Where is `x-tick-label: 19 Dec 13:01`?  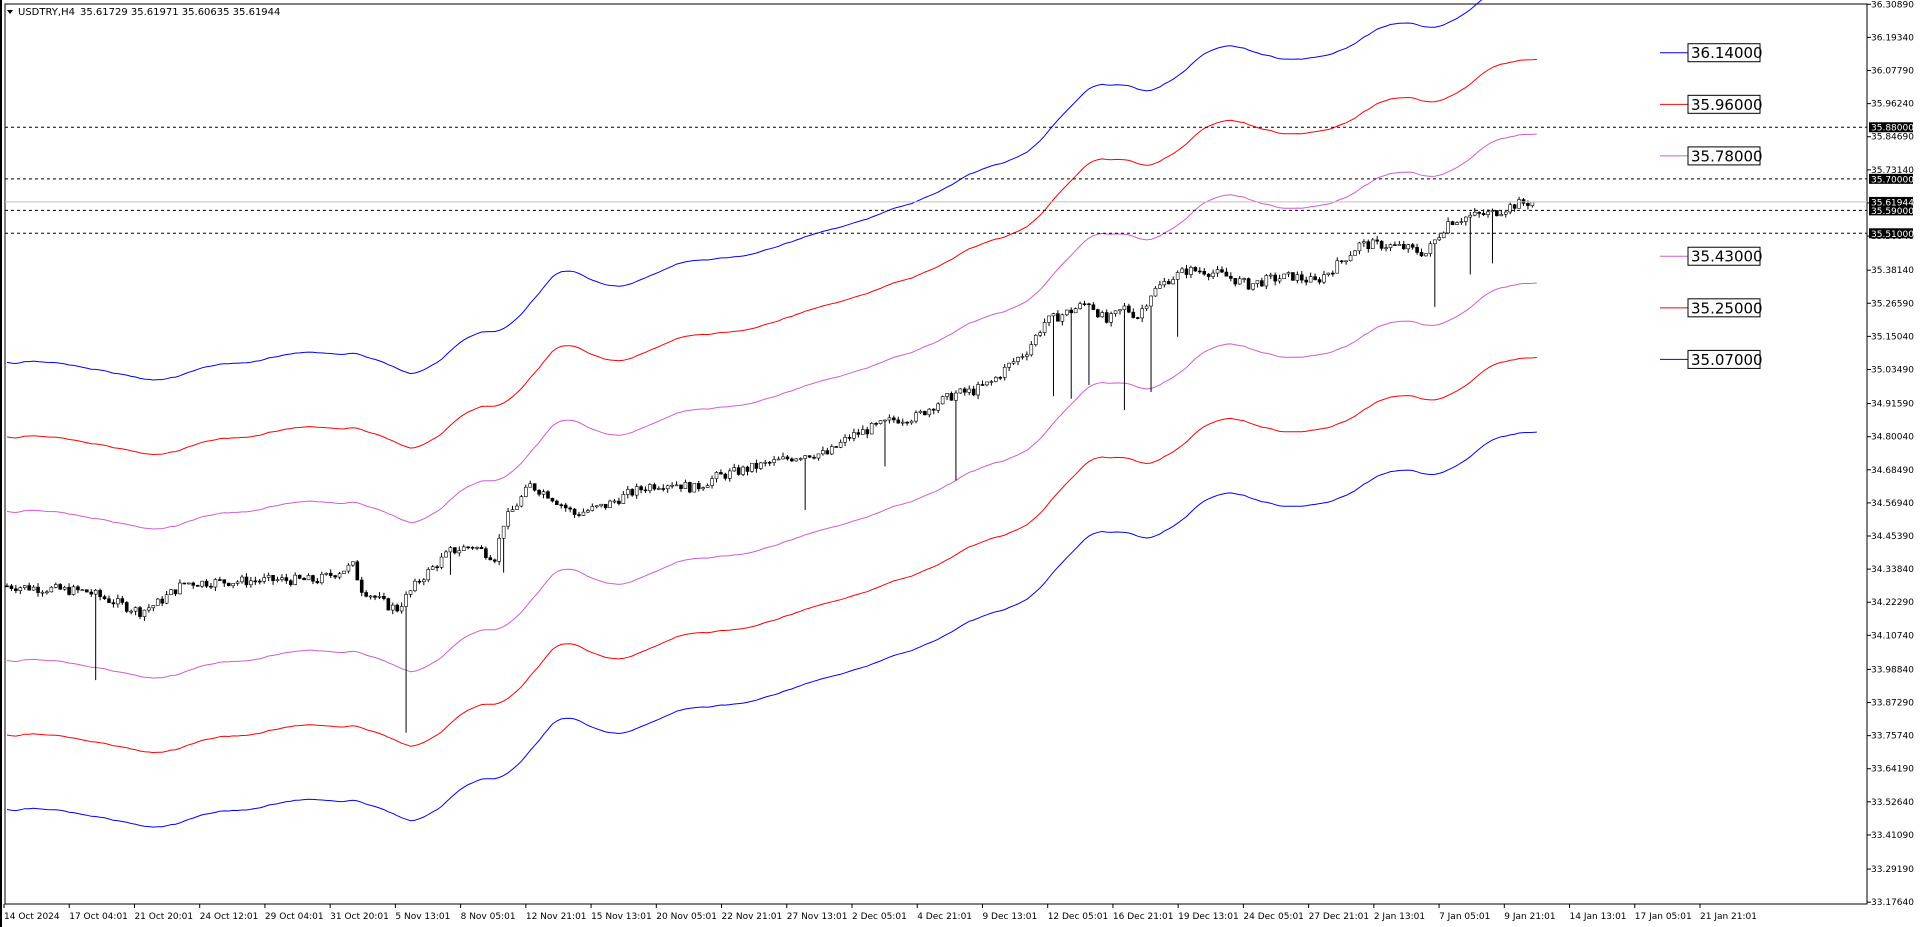
x-tick-label: 19 Dec 13:01 is located at coordinates (1208, 917).